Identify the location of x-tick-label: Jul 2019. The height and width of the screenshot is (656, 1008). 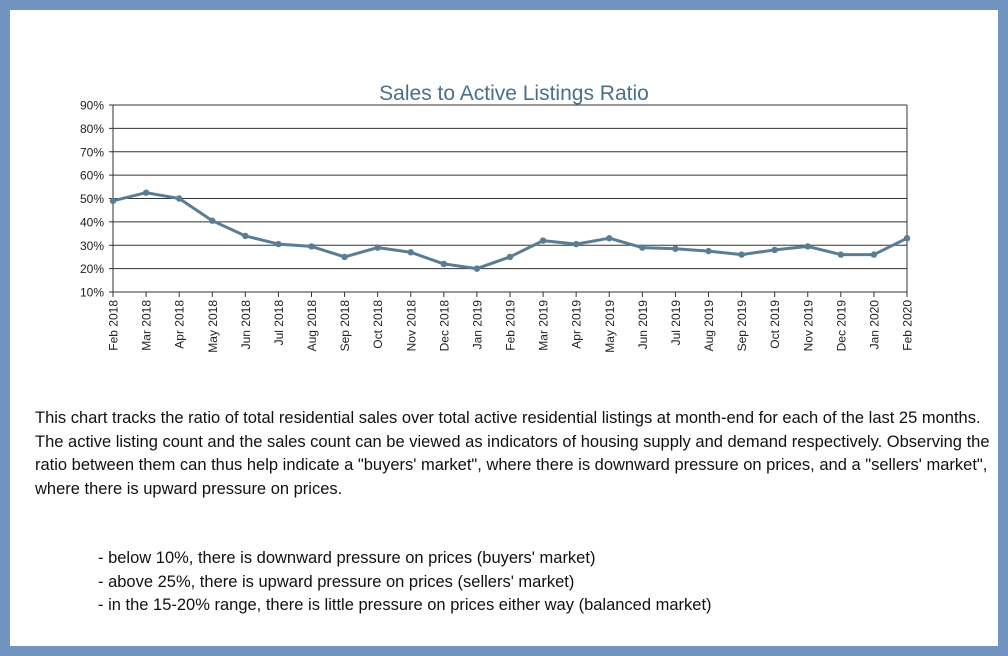
(676, 323).